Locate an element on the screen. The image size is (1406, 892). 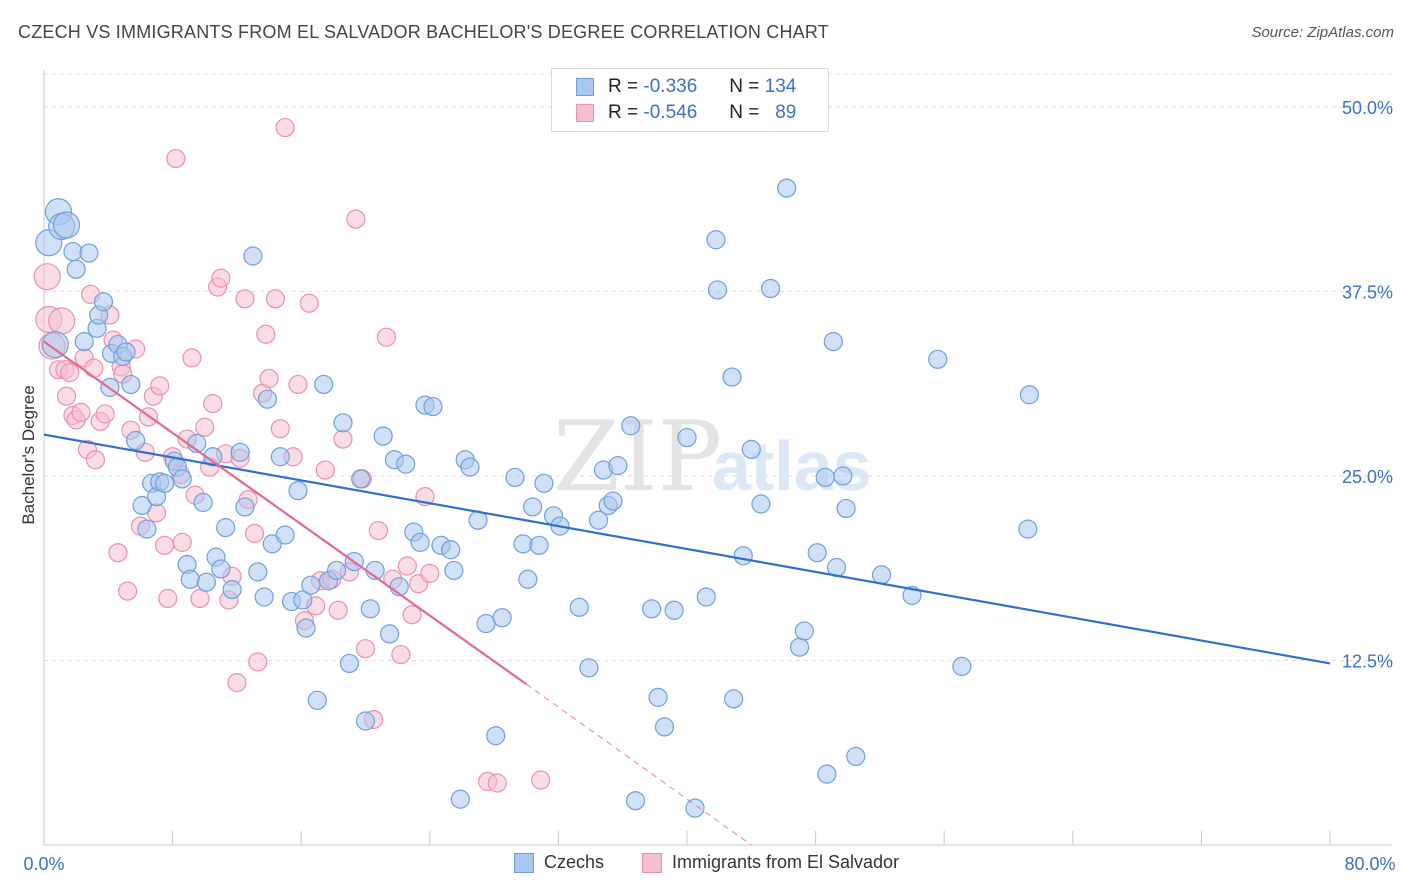
trend-salvador is located at coordinates (285, 512).